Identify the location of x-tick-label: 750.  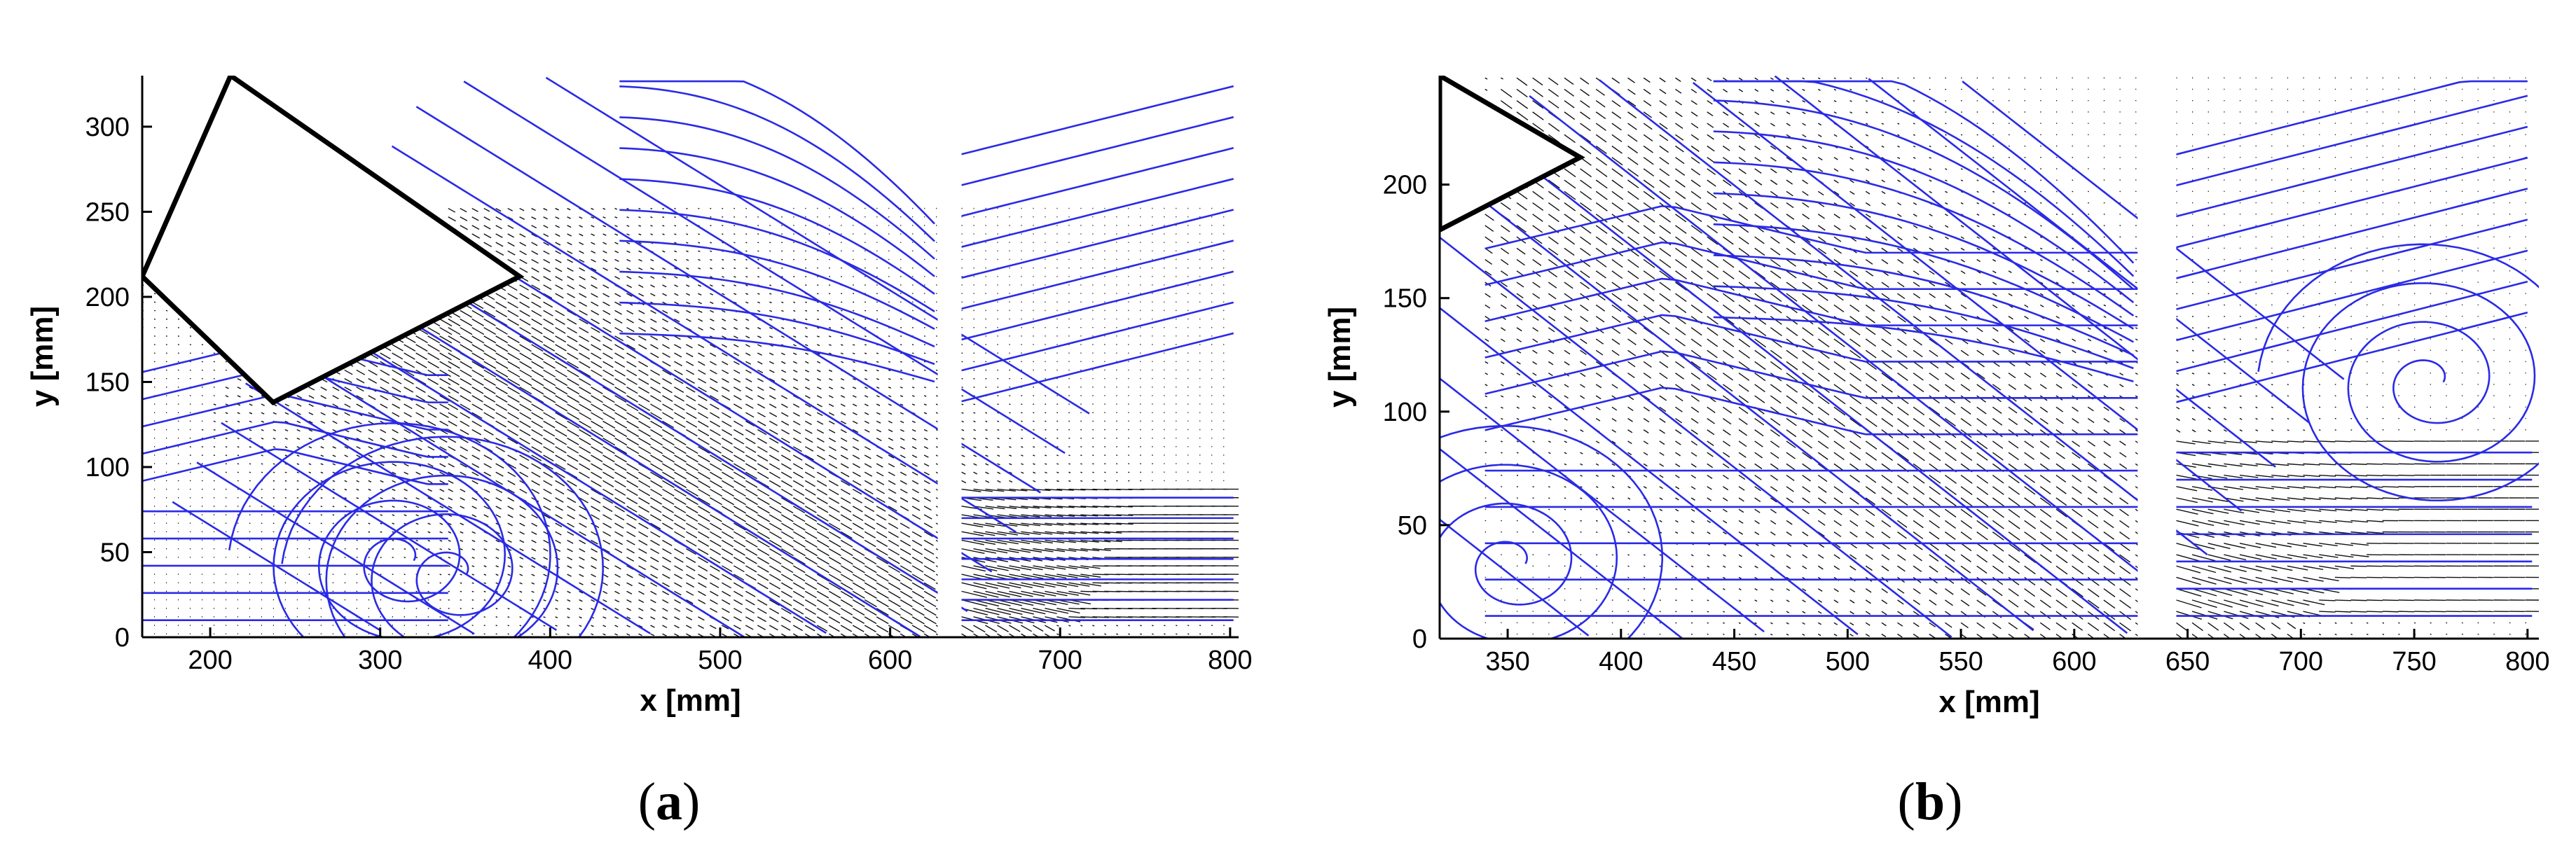
(2414, 661).